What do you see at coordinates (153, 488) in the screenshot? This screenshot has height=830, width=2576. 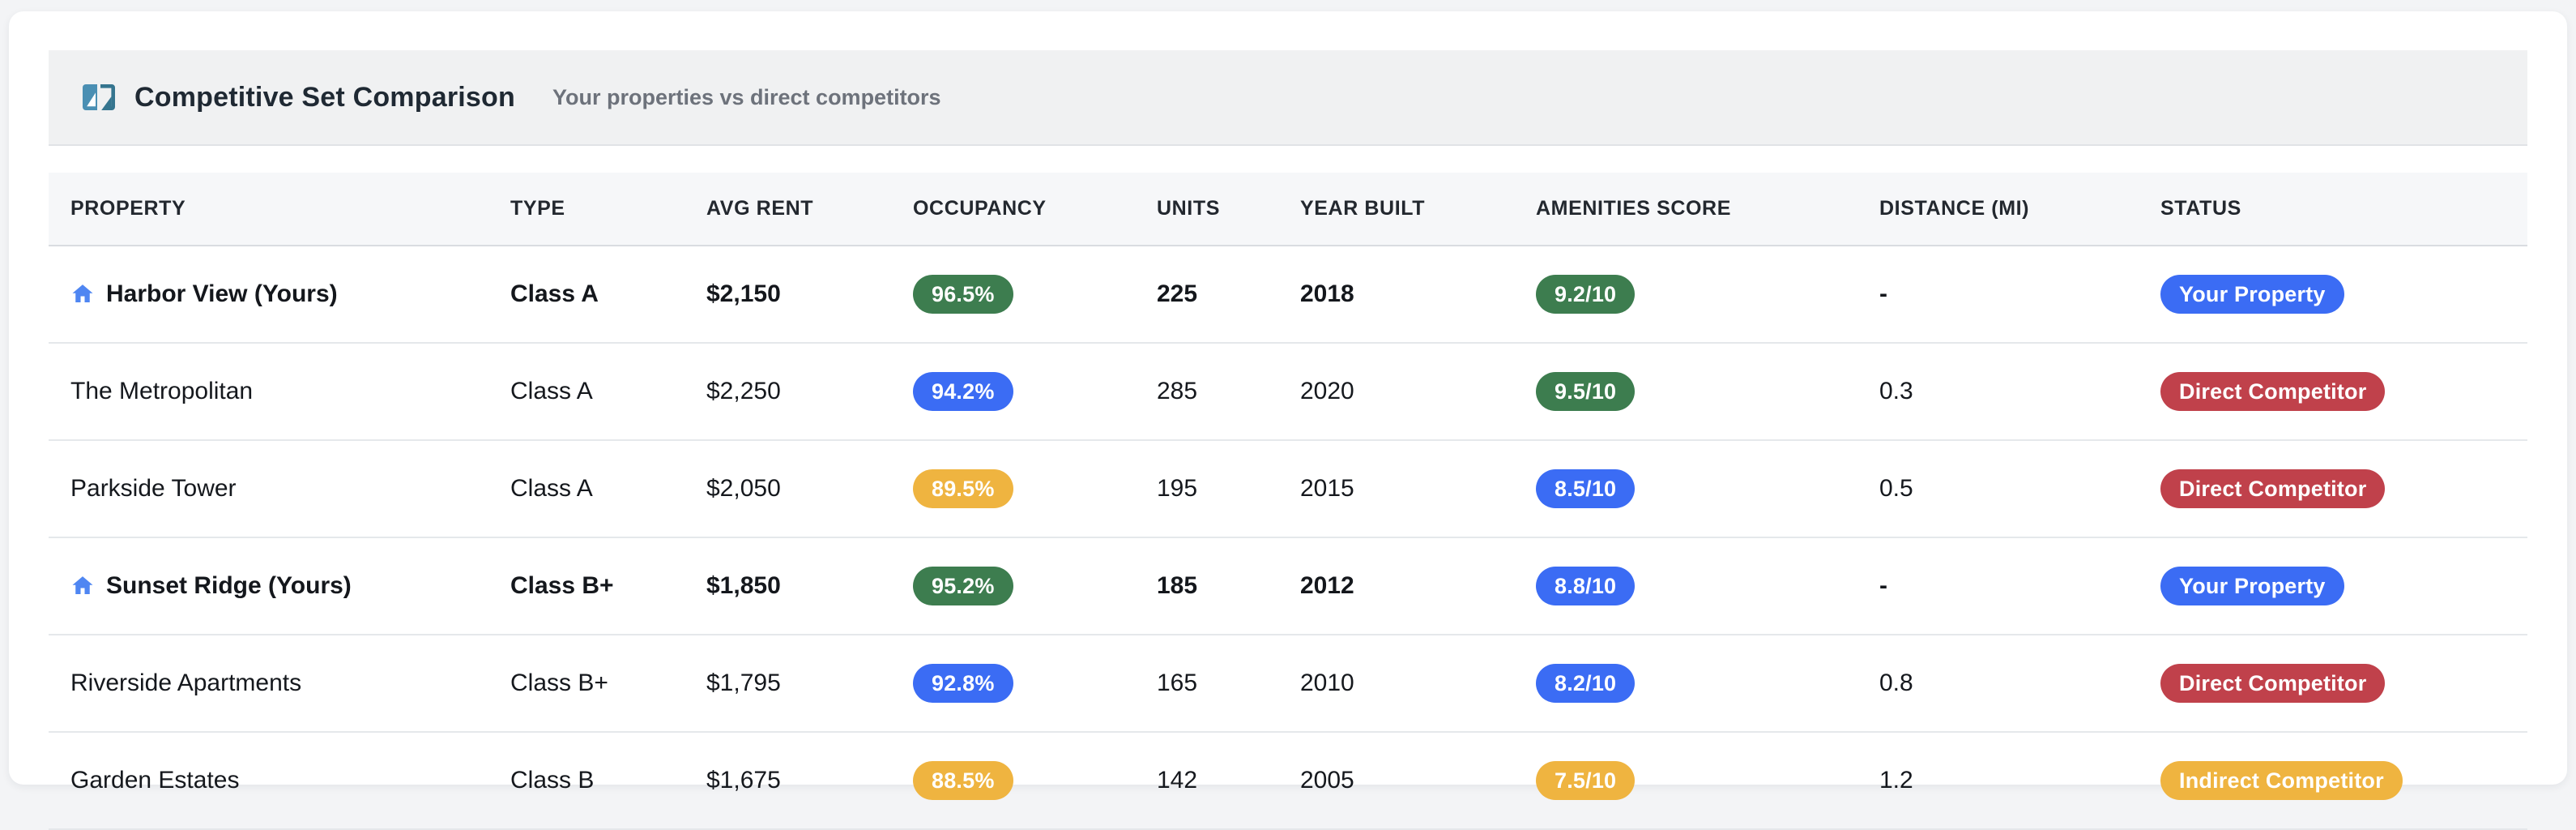 I see `property-name: Parkside Tower` at bounding box center [153, 488].